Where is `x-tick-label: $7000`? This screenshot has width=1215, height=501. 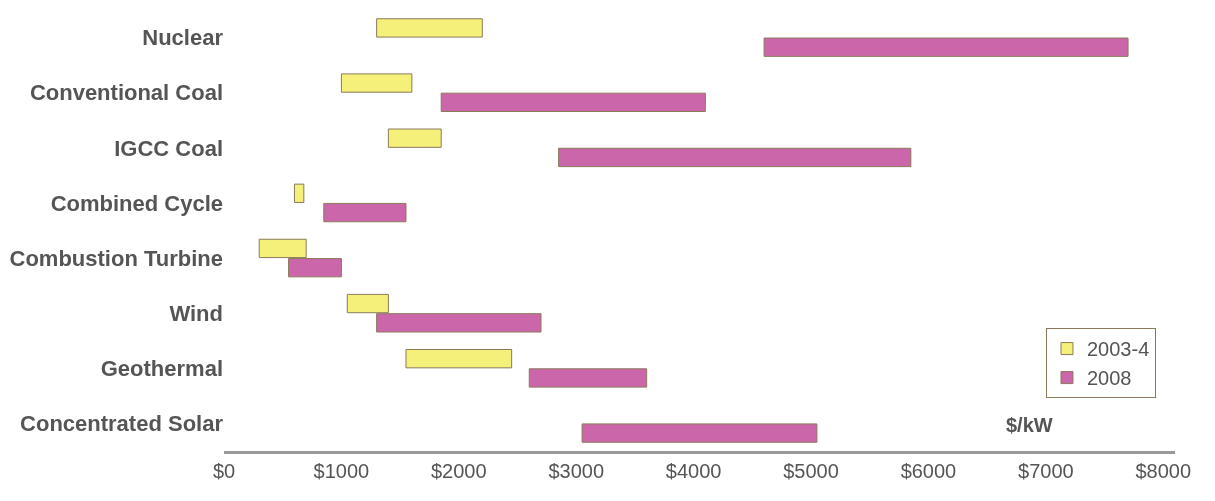 x-tick-label: $7000 is located at coordinates (1046, 471).